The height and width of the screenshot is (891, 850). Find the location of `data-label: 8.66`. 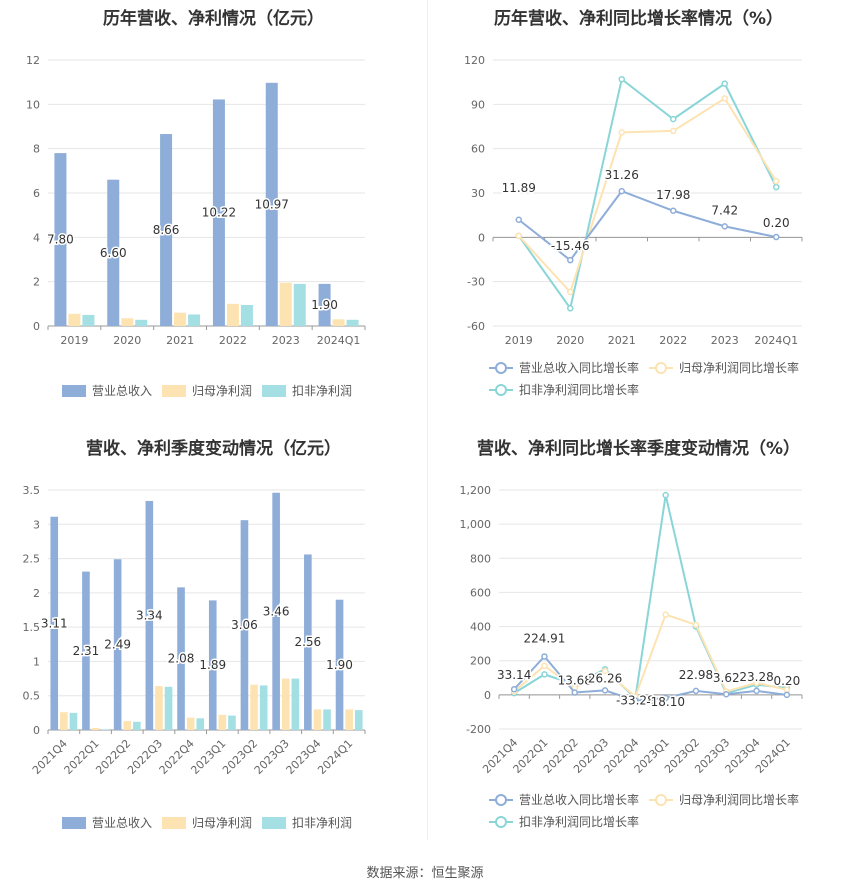

data-label: 8.66 is located at coordinates (166, 230).